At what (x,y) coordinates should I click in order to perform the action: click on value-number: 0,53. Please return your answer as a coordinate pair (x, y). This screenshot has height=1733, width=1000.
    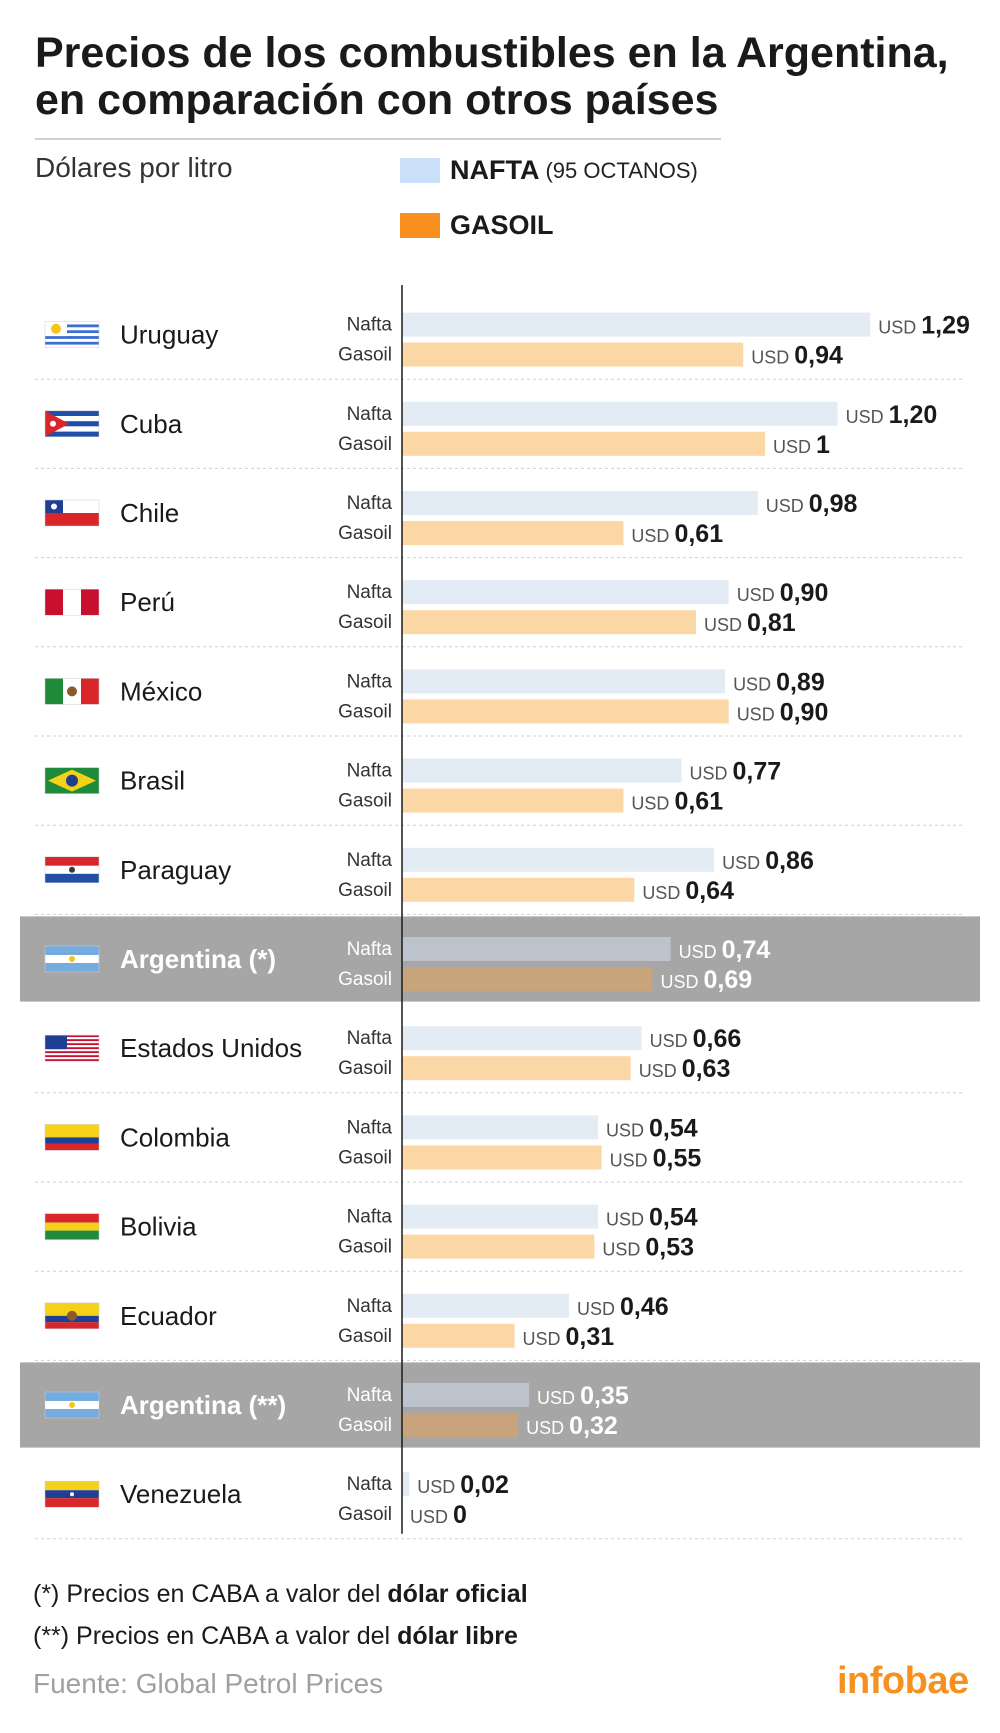
    Looking at the image, I should click on (669, 1248).